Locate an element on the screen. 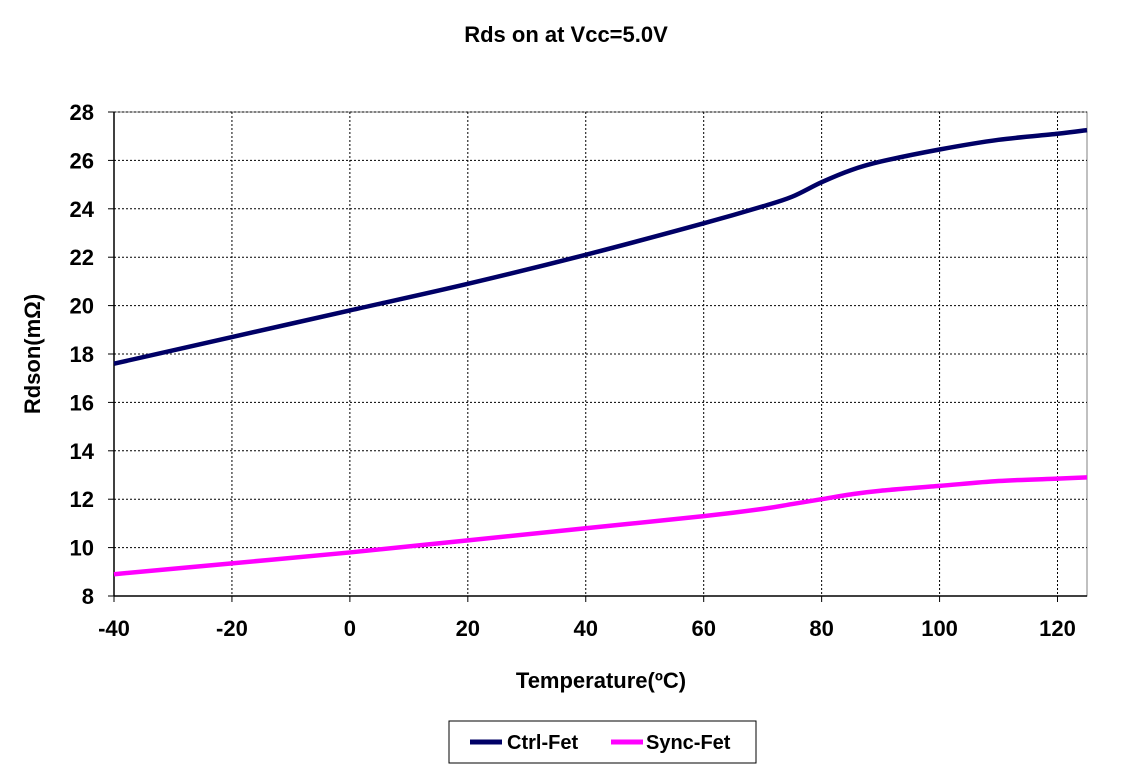 The width and height of the screenshot is (1126, 767). y-tick-labels: 8 10 12 14 16 18 20 22 24 26 28 is located at coordinates (82, 354).